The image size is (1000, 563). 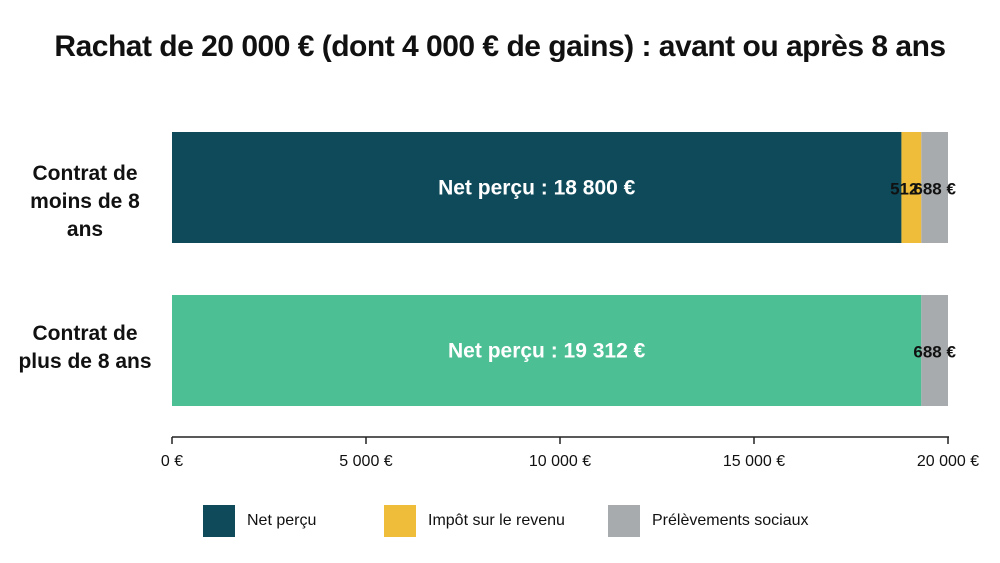 I want to click on legend-swatch-net, so click(x=219, y=521).